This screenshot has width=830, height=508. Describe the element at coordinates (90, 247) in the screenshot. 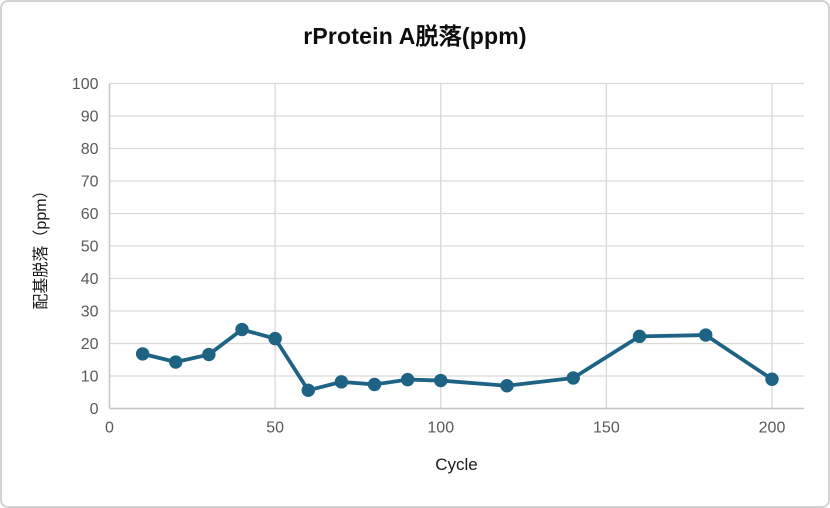

I see `y-tick-label: 50` at that location.